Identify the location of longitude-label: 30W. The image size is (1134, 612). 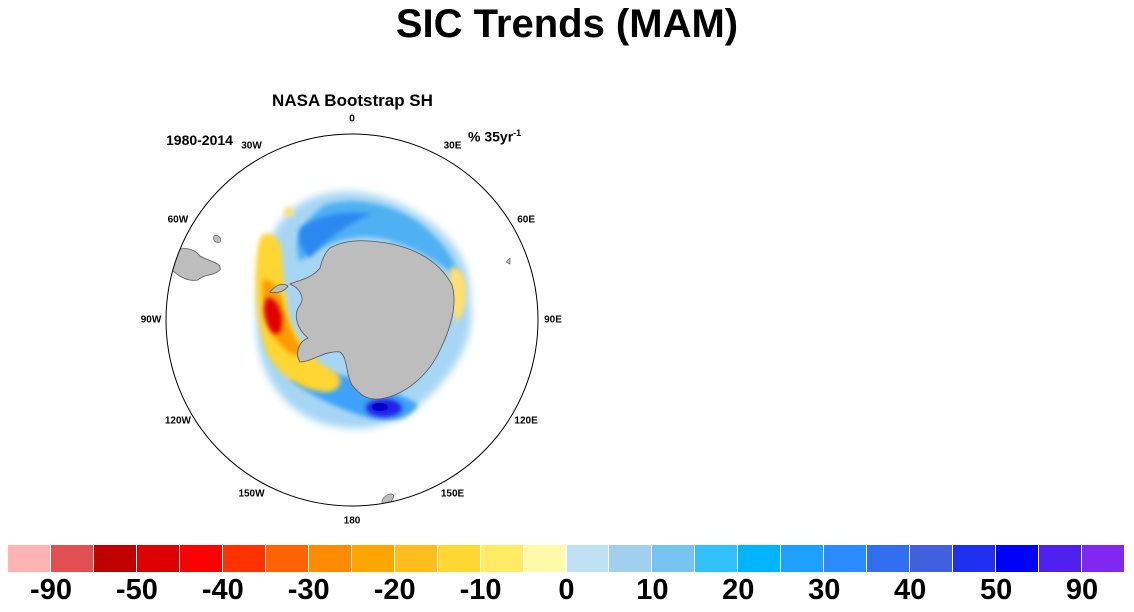
(251, 146).